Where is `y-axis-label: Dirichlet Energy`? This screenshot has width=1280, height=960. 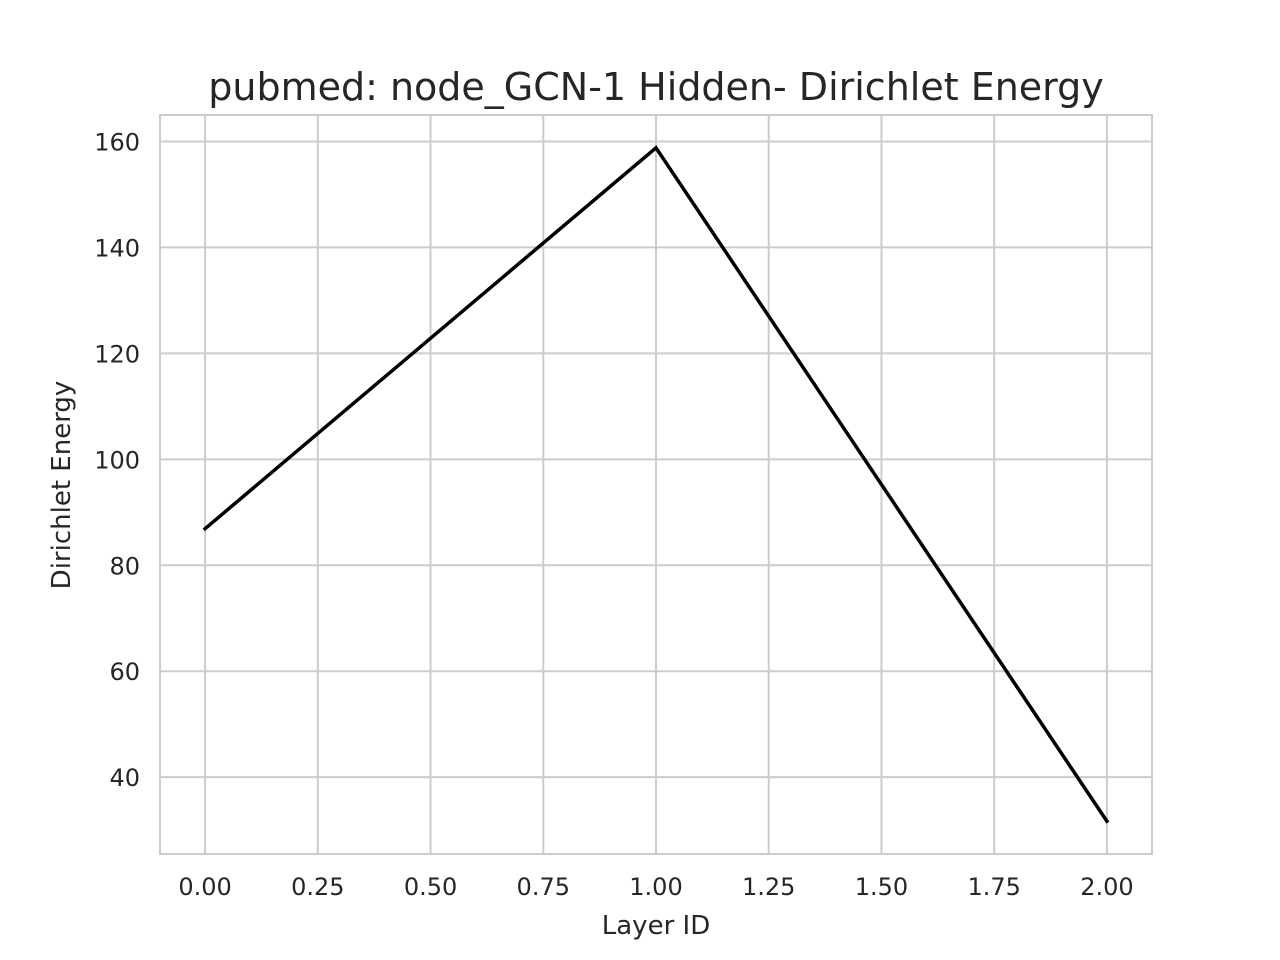 y-axis-label: Dirichlet Energy is located at coordinates (62, 485).